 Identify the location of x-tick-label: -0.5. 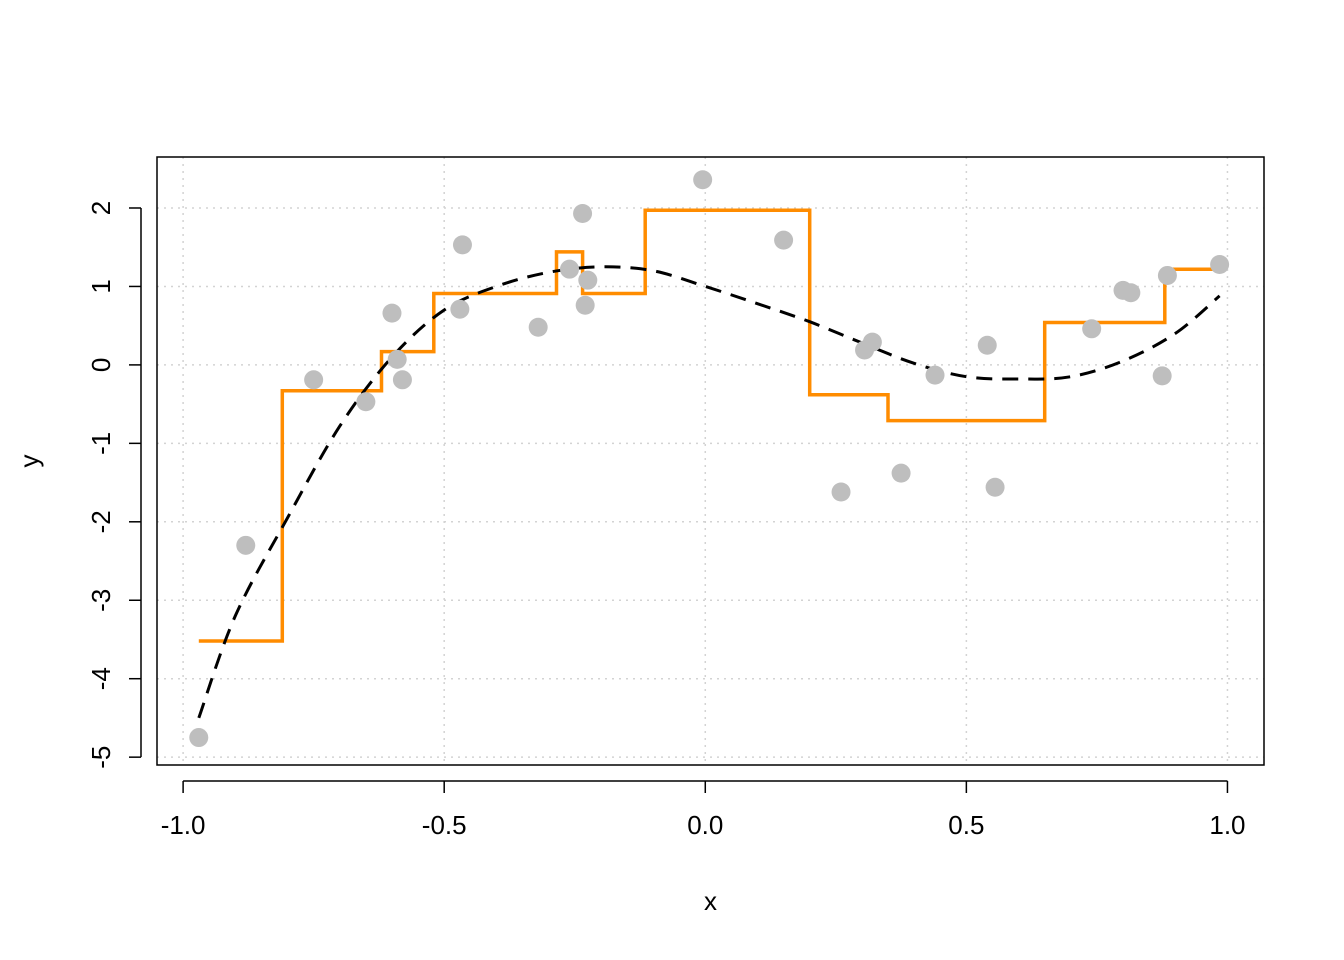
(444, 825).